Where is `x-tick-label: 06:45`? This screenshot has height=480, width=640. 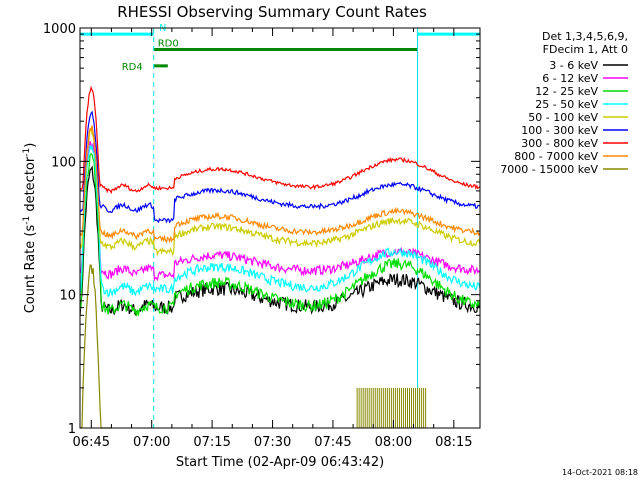 x-tick-label: 06:45 is located at coordinates (91, 442).